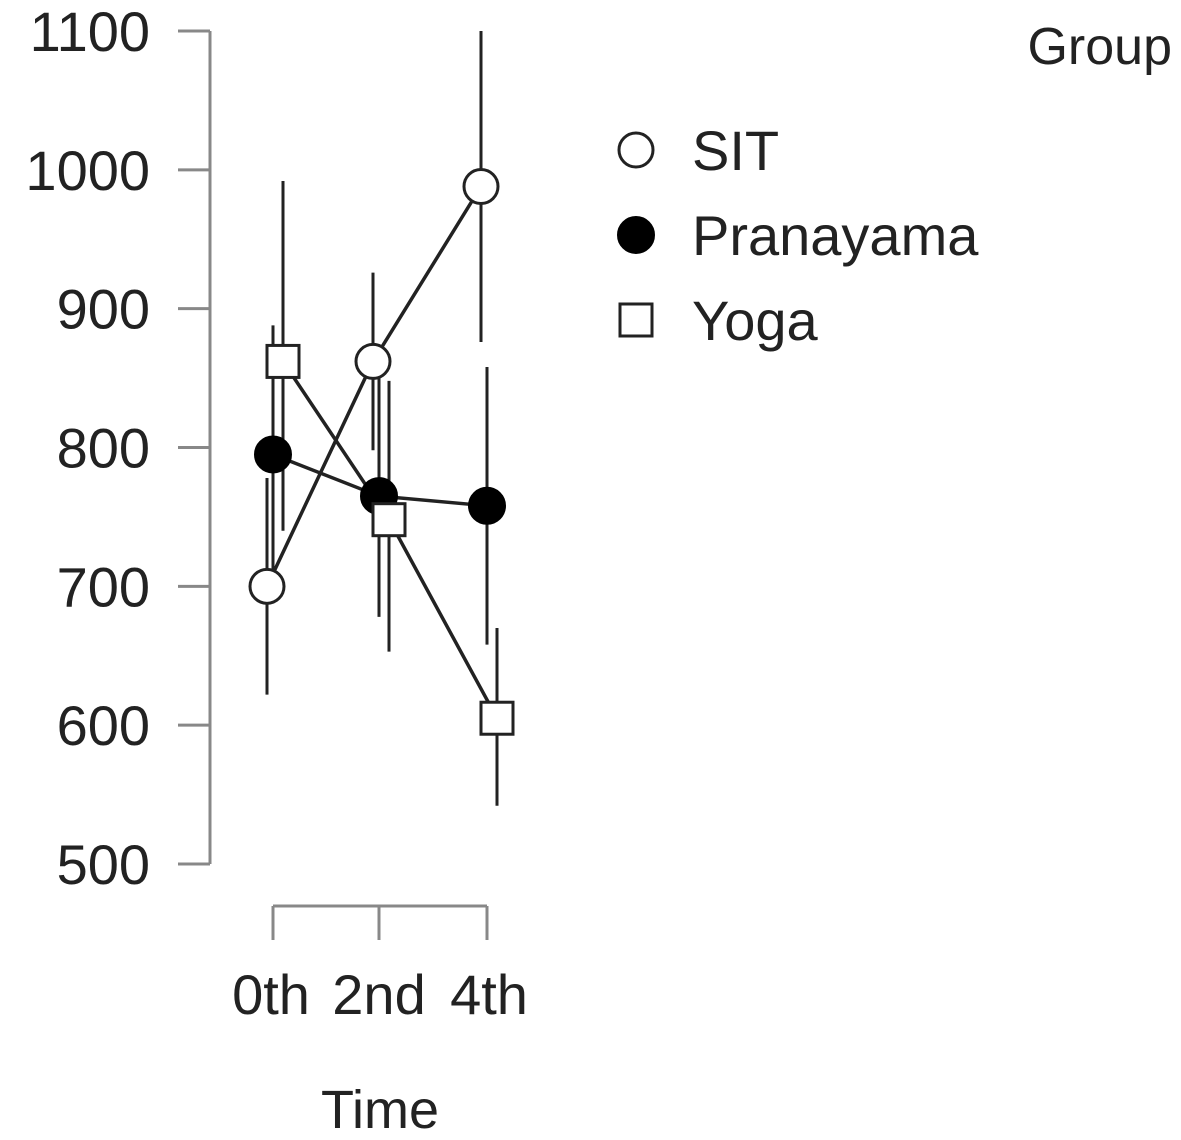 Image resolution: width=1181 pixels, height=1140 pixels. What do you see at coordinates (755, 320) in the screenshot?
I see `legend-label-yoga: Yoga` at bounding box center [755, 320].